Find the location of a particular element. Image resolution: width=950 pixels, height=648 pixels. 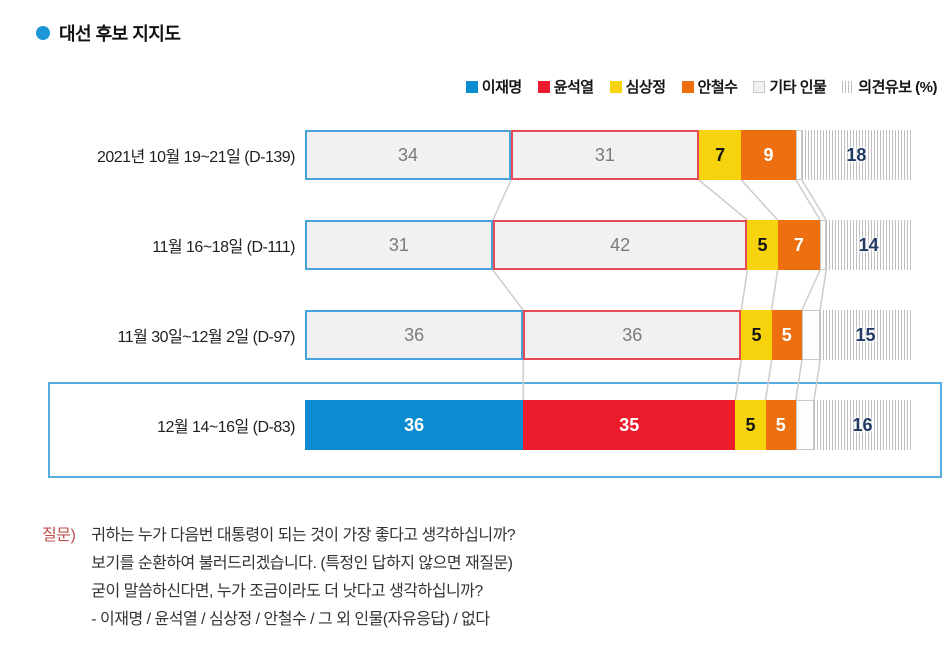

legend-item-undecided: 의견유보 (%) is located at coordinates (889, 86).